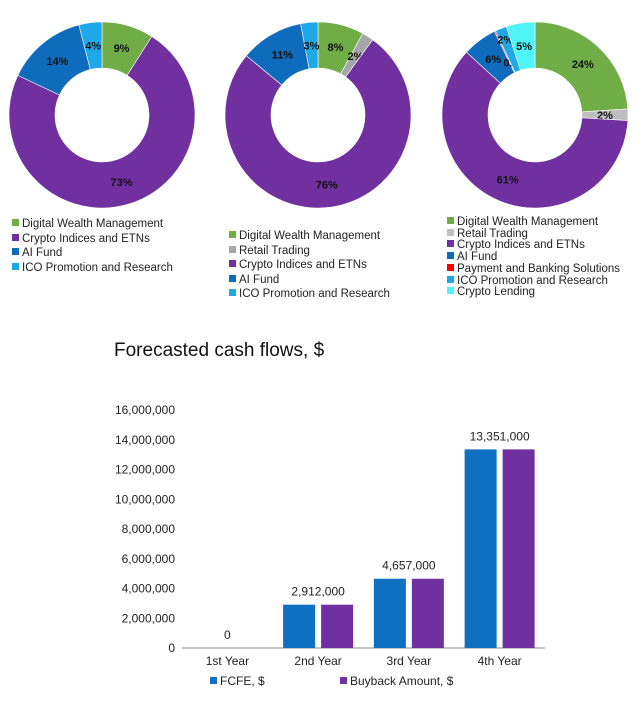 Image resolution: width=640 pixels, height=715 pixels. Describe the element at coordinates (493, 60) in the screenshot. I see `slice-label: 6%` at that location.